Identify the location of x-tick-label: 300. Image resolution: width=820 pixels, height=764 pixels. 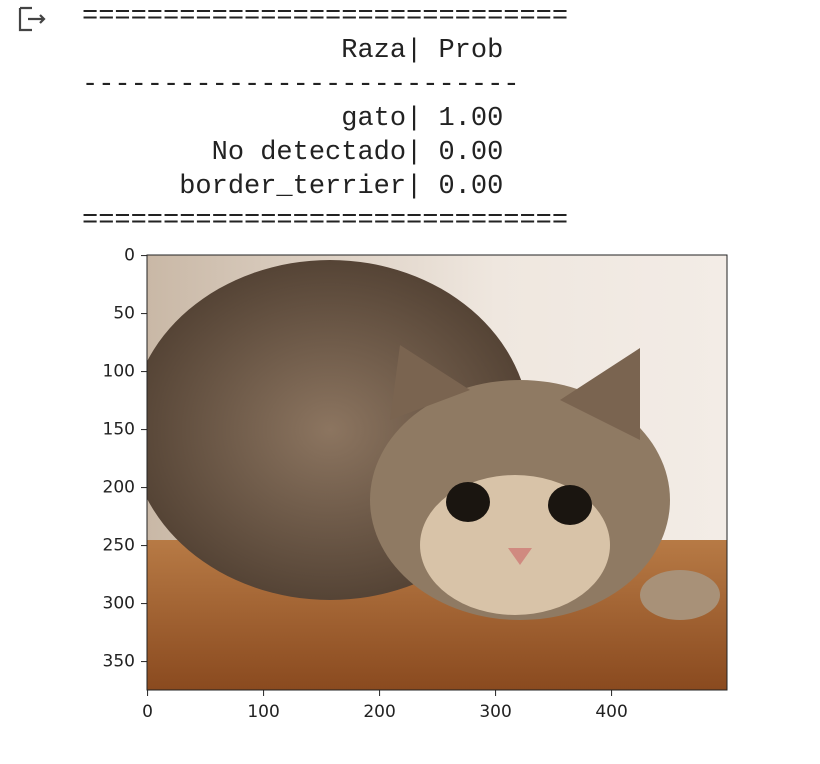
(495, 712).